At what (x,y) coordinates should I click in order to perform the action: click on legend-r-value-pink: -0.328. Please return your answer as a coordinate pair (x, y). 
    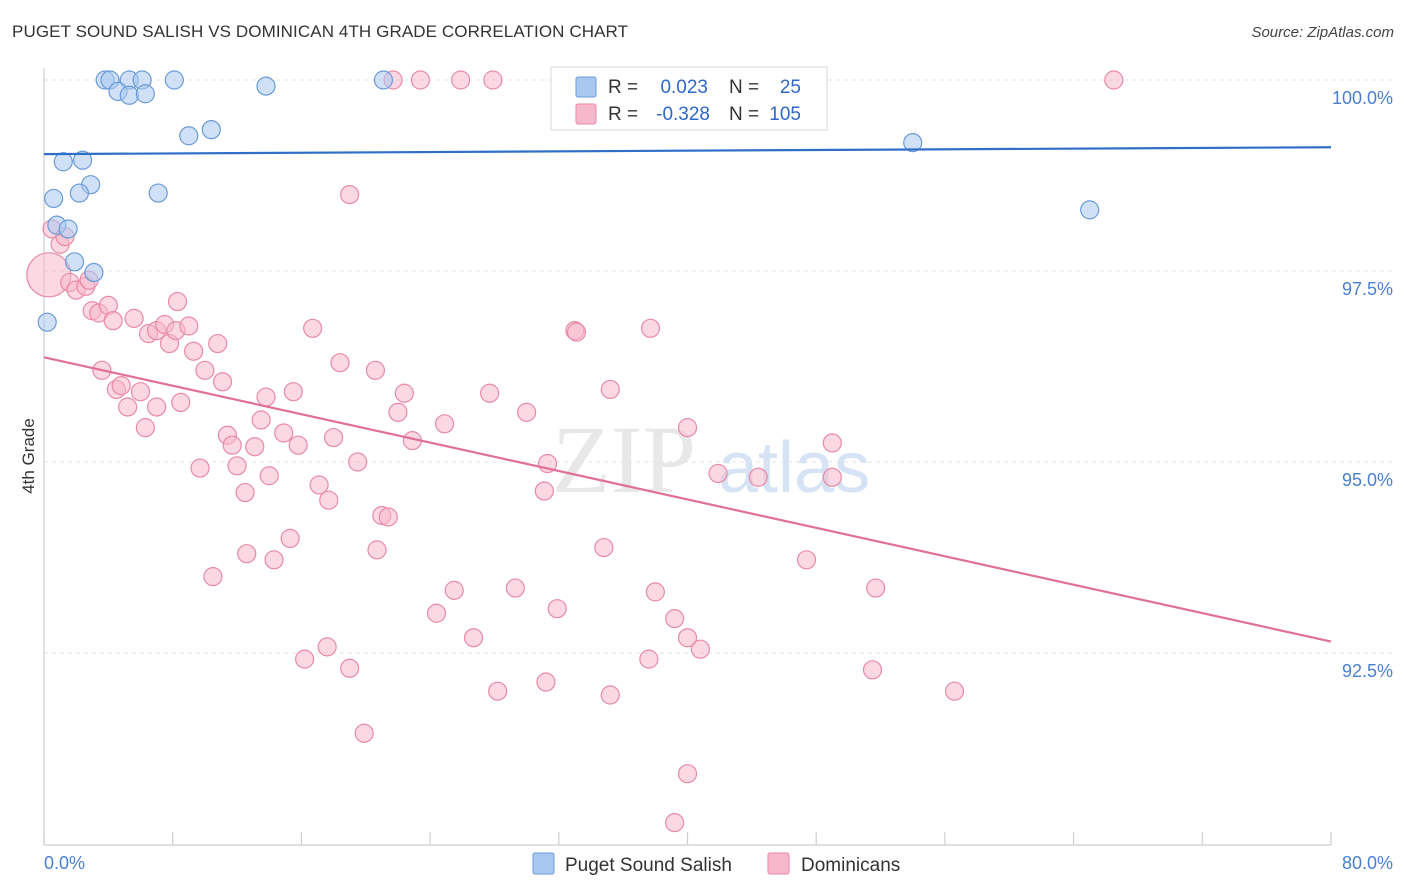
    Looking at the image, I should click on (683, 114).